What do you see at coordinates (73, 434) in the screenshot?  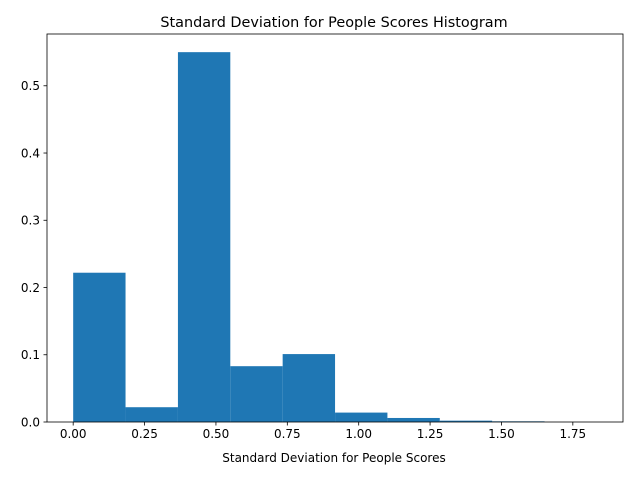 I see `x-tick-label: 0.00` at bounding box center [73, 434].